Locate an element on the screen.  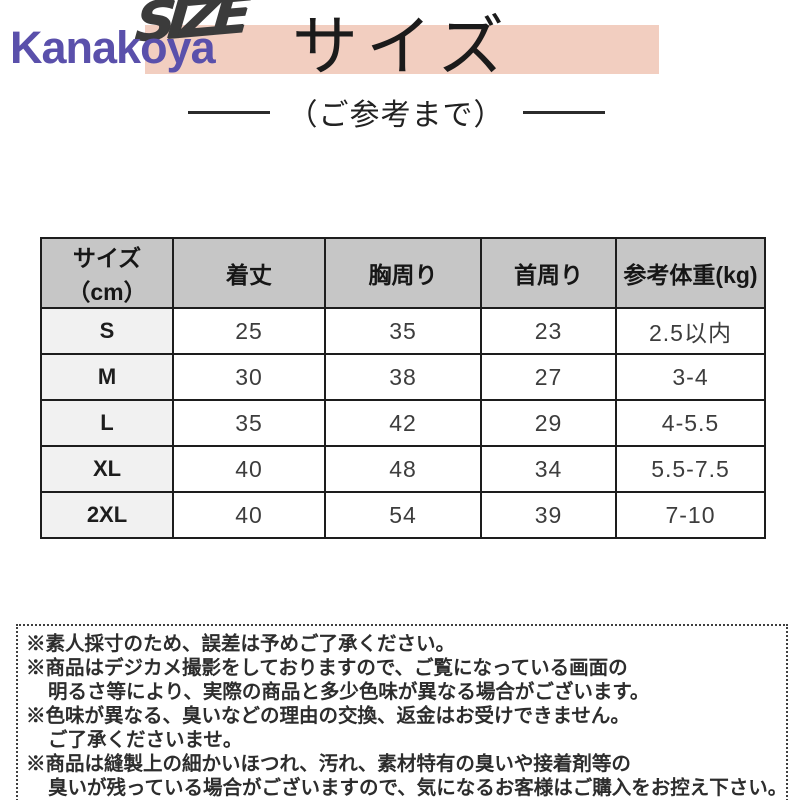
row-label-m: M is located at coordinates (107, 377).